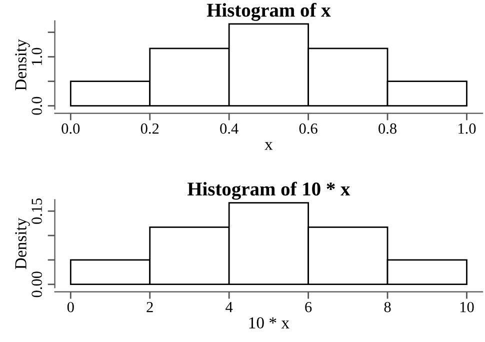 This screenshot has height=342, width=485. What do you see at coordinates (149, 128) in the screenshot?
I see `x-tick-label: 0.2` at bounding box center [149, 128].